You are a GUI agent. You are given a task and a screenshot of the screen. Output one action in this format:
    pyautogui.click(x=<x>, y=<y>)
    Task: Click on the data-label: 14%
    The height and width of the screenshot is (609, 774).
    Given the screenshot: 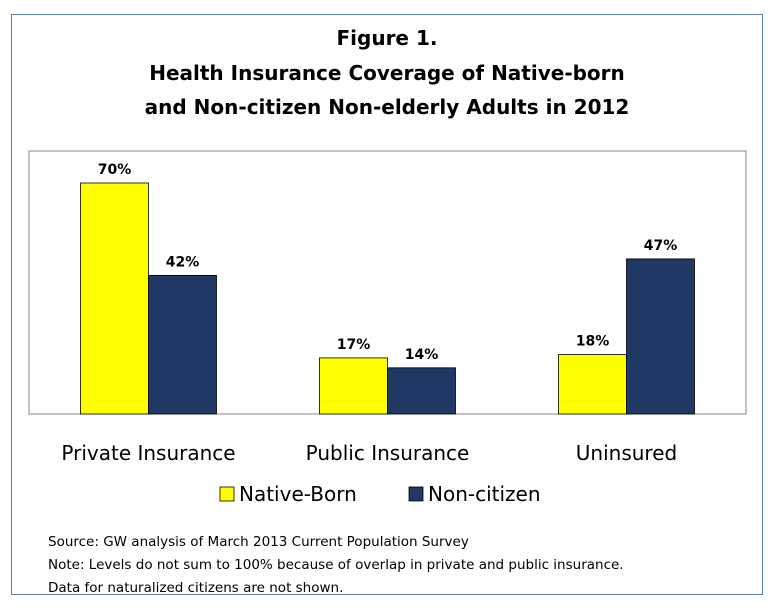 What is the action you would take?
    pyautogui.click(x=422, y=355)
    